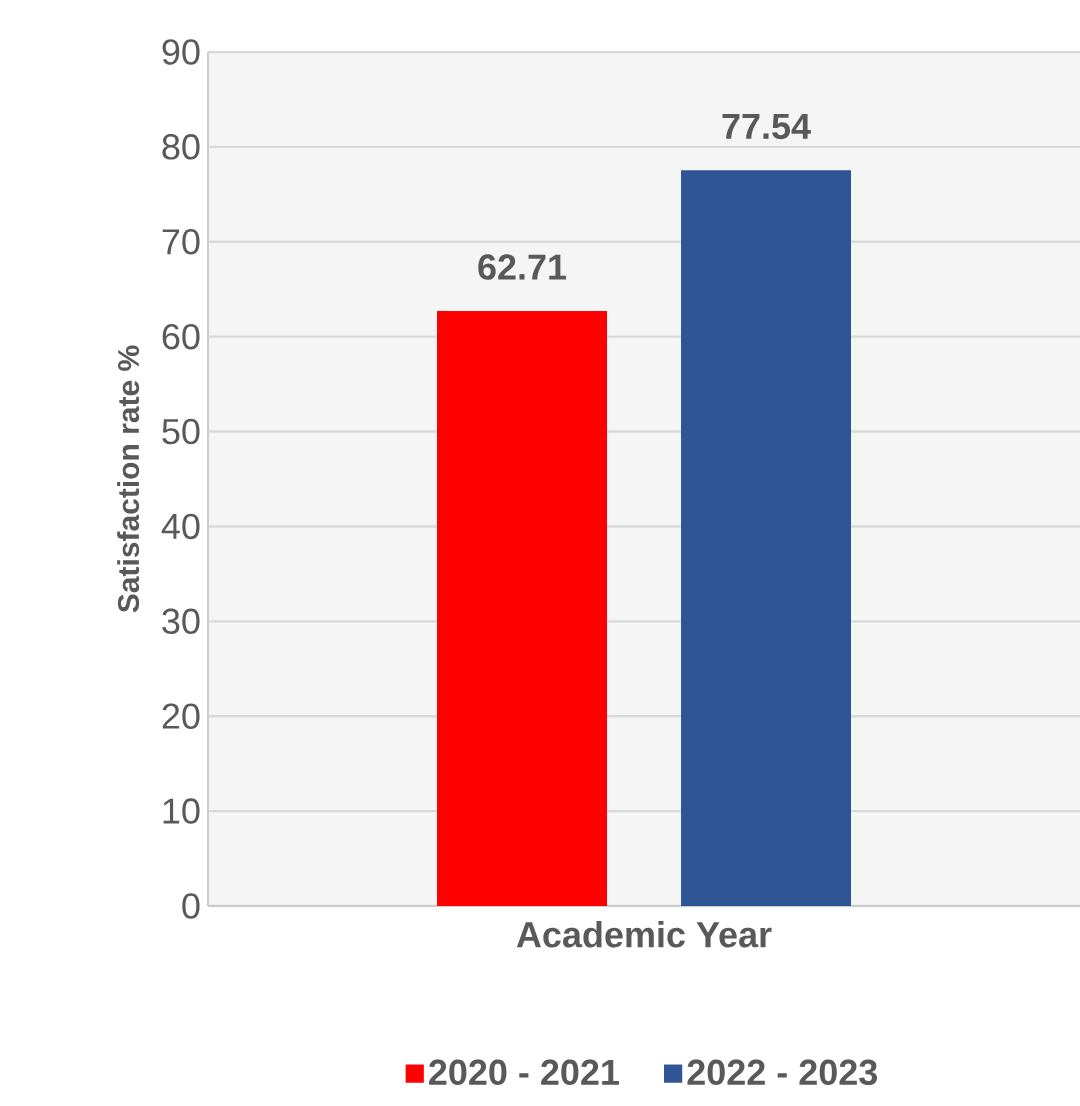 The height and width of the screenshot is (1106, 1080). I want to click on data-label: 62.71, so click(522, 267).